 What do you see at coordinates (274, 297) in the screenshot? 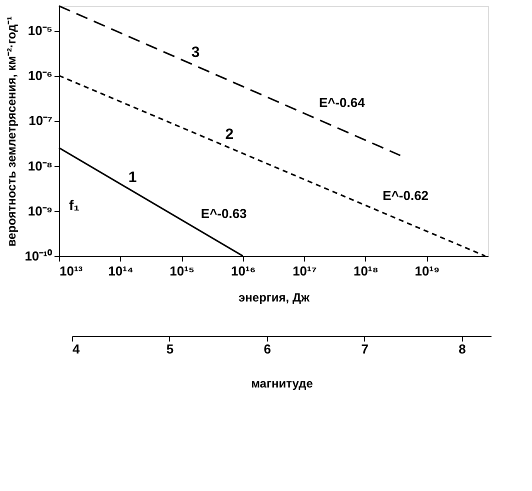
I see `x-axis-title: энергия, Дж` at bounding box center [274, 297].